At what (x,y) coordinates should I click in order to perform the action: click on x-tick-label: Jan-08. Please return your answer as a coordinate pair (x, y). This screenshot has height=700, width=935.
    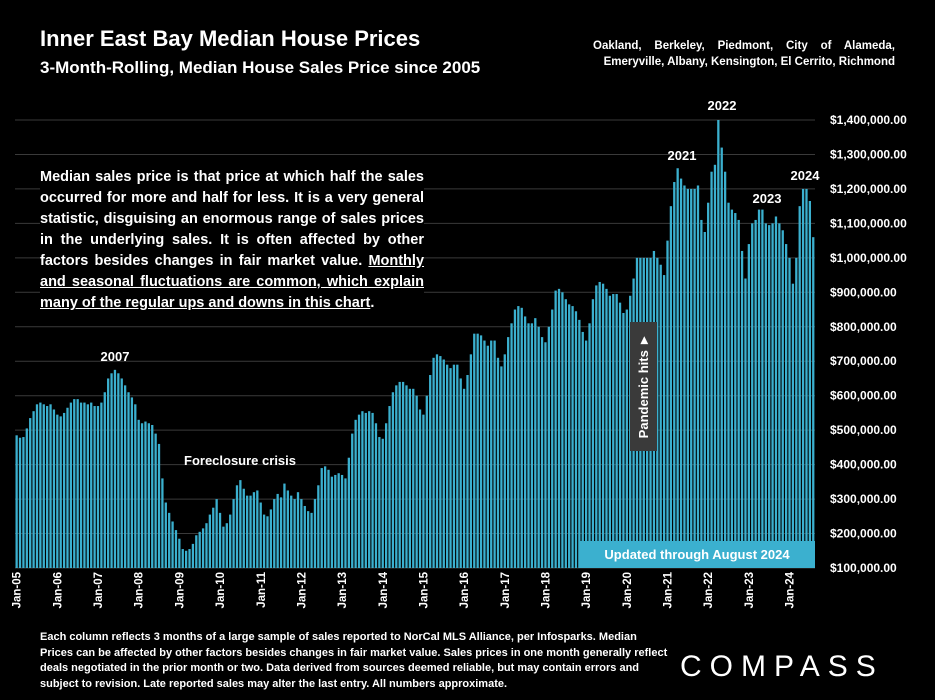
    Looking at the image, I should click on (140, 589).